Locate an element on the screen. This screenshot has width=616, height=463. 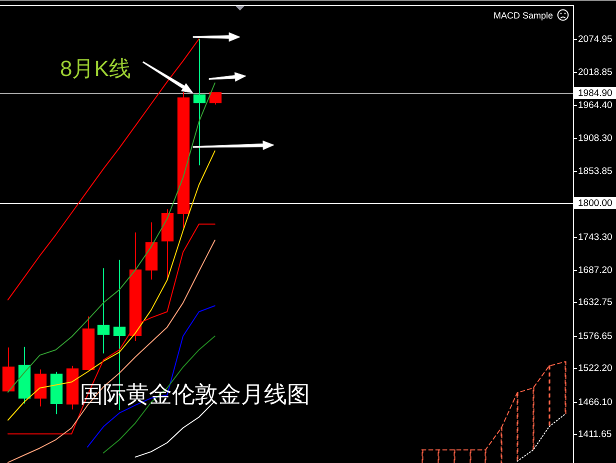
y-tick-label: 1632.75 is located at coordinates (595, 302).